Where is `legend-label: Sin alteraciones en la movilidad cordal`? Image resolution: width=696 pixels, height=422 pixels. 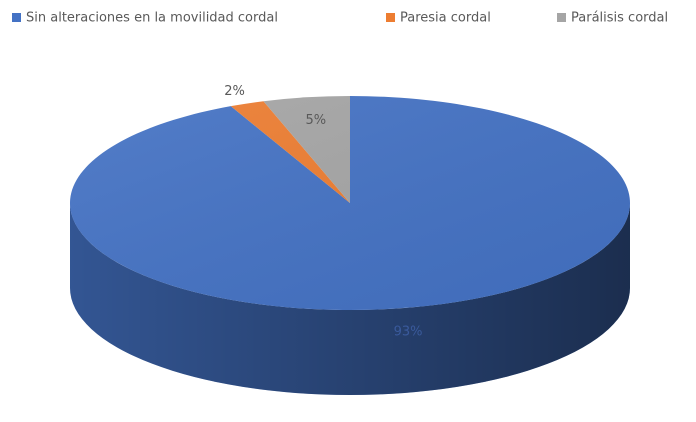
legend-label: Sin alteraciones en la movilidad cordal is located at coordinates (152, 18).